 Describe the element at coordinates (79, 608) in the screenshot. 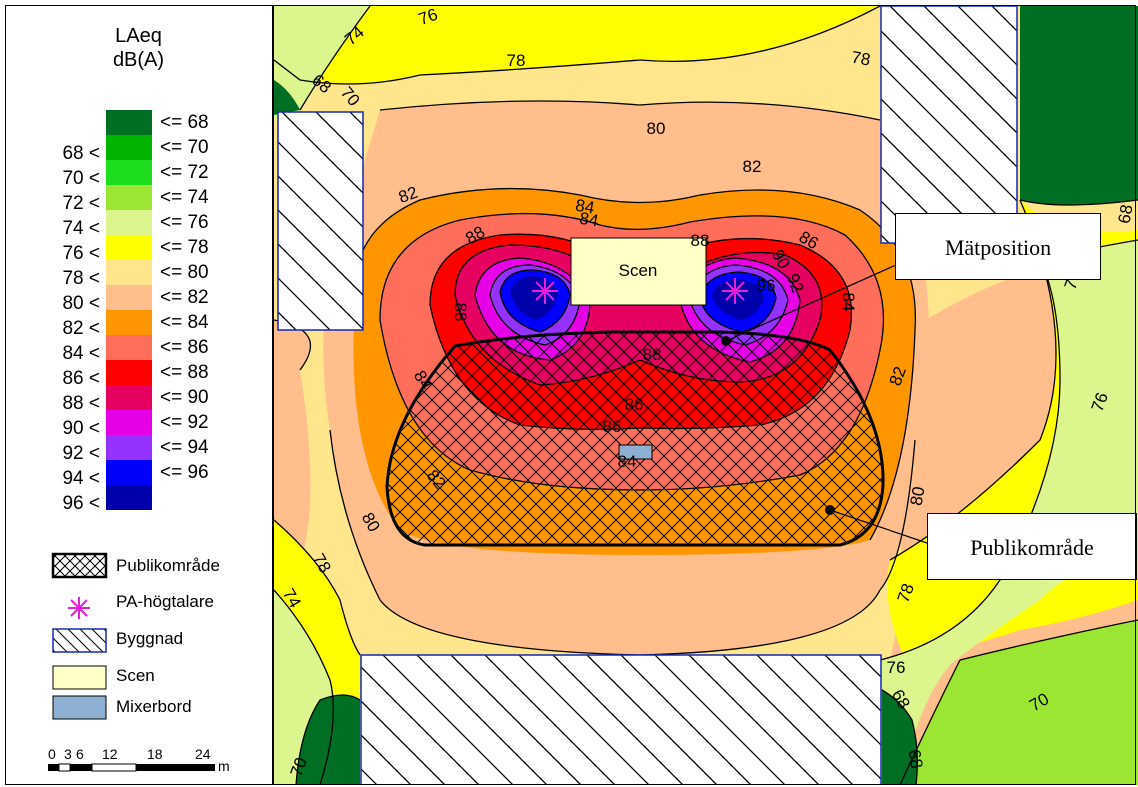

I see `pa-hogtalare-symbol` at that location.